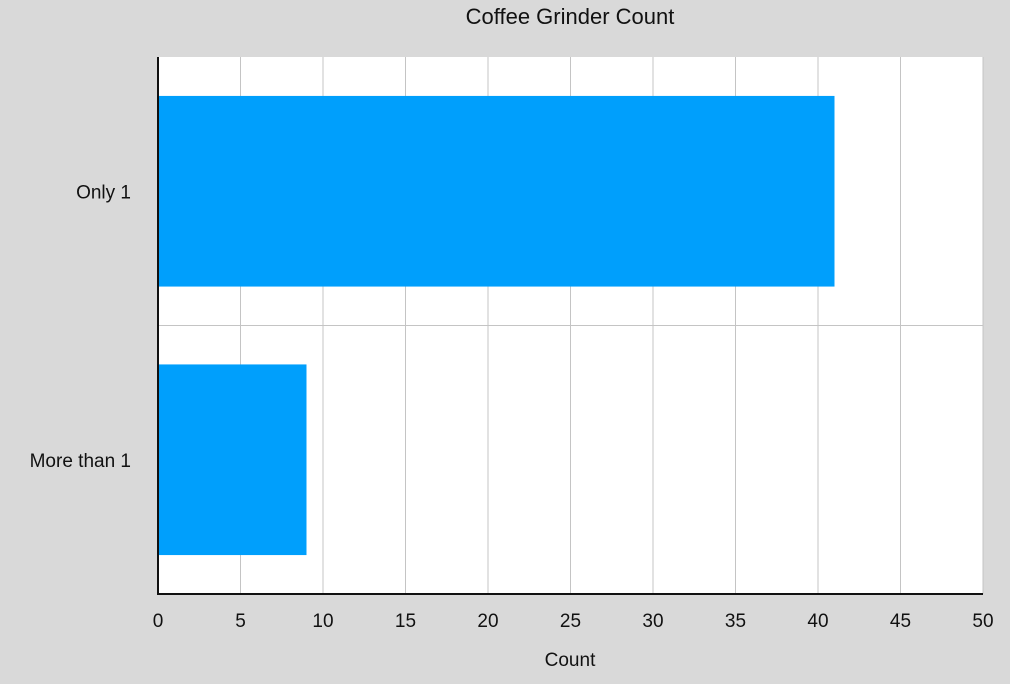  Describe the element at coordinates (817, 621) in the screenshot. I see `x-tick-label: 40` at that location.